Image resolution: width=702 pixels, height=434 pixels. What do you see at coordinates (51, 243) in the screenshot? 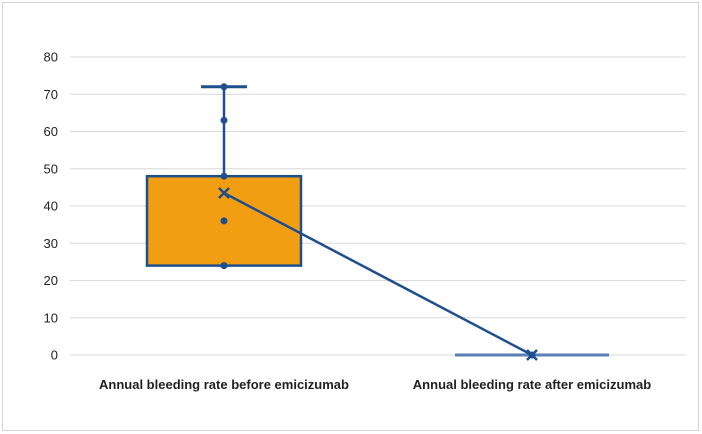
I see `y-tick-label-30: 30` at bounding box center [51, 243].